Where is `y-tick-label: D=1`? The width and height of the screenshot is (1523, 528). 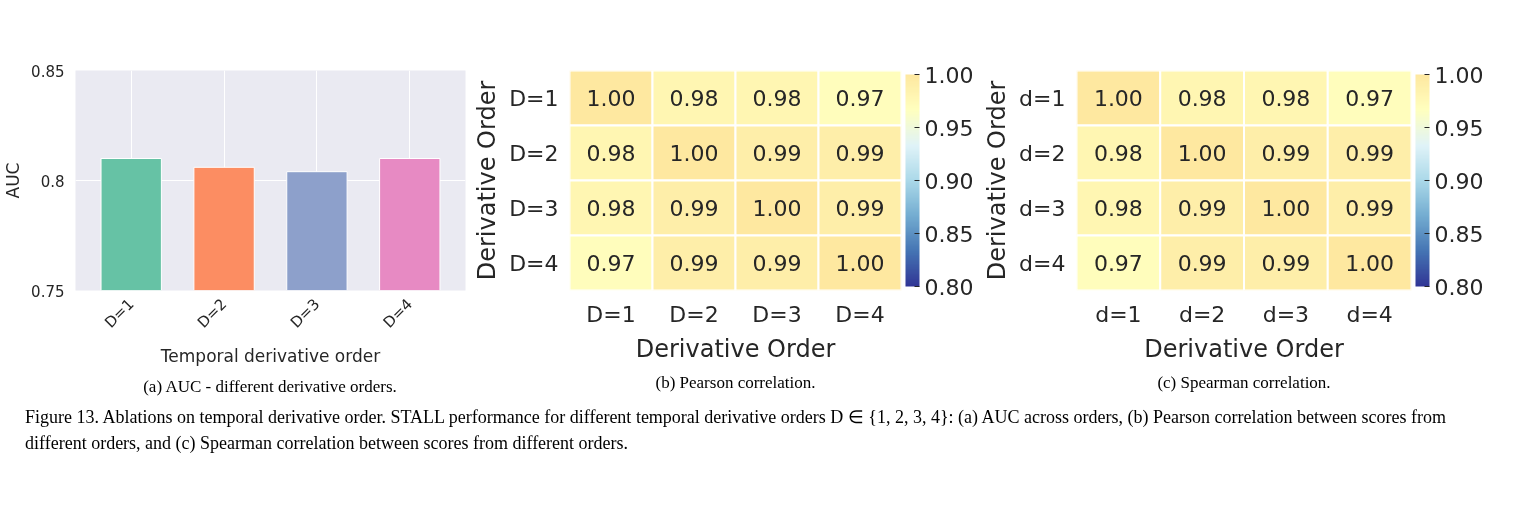 y-tick-label: D=1 is located at coordinates (534, 98).